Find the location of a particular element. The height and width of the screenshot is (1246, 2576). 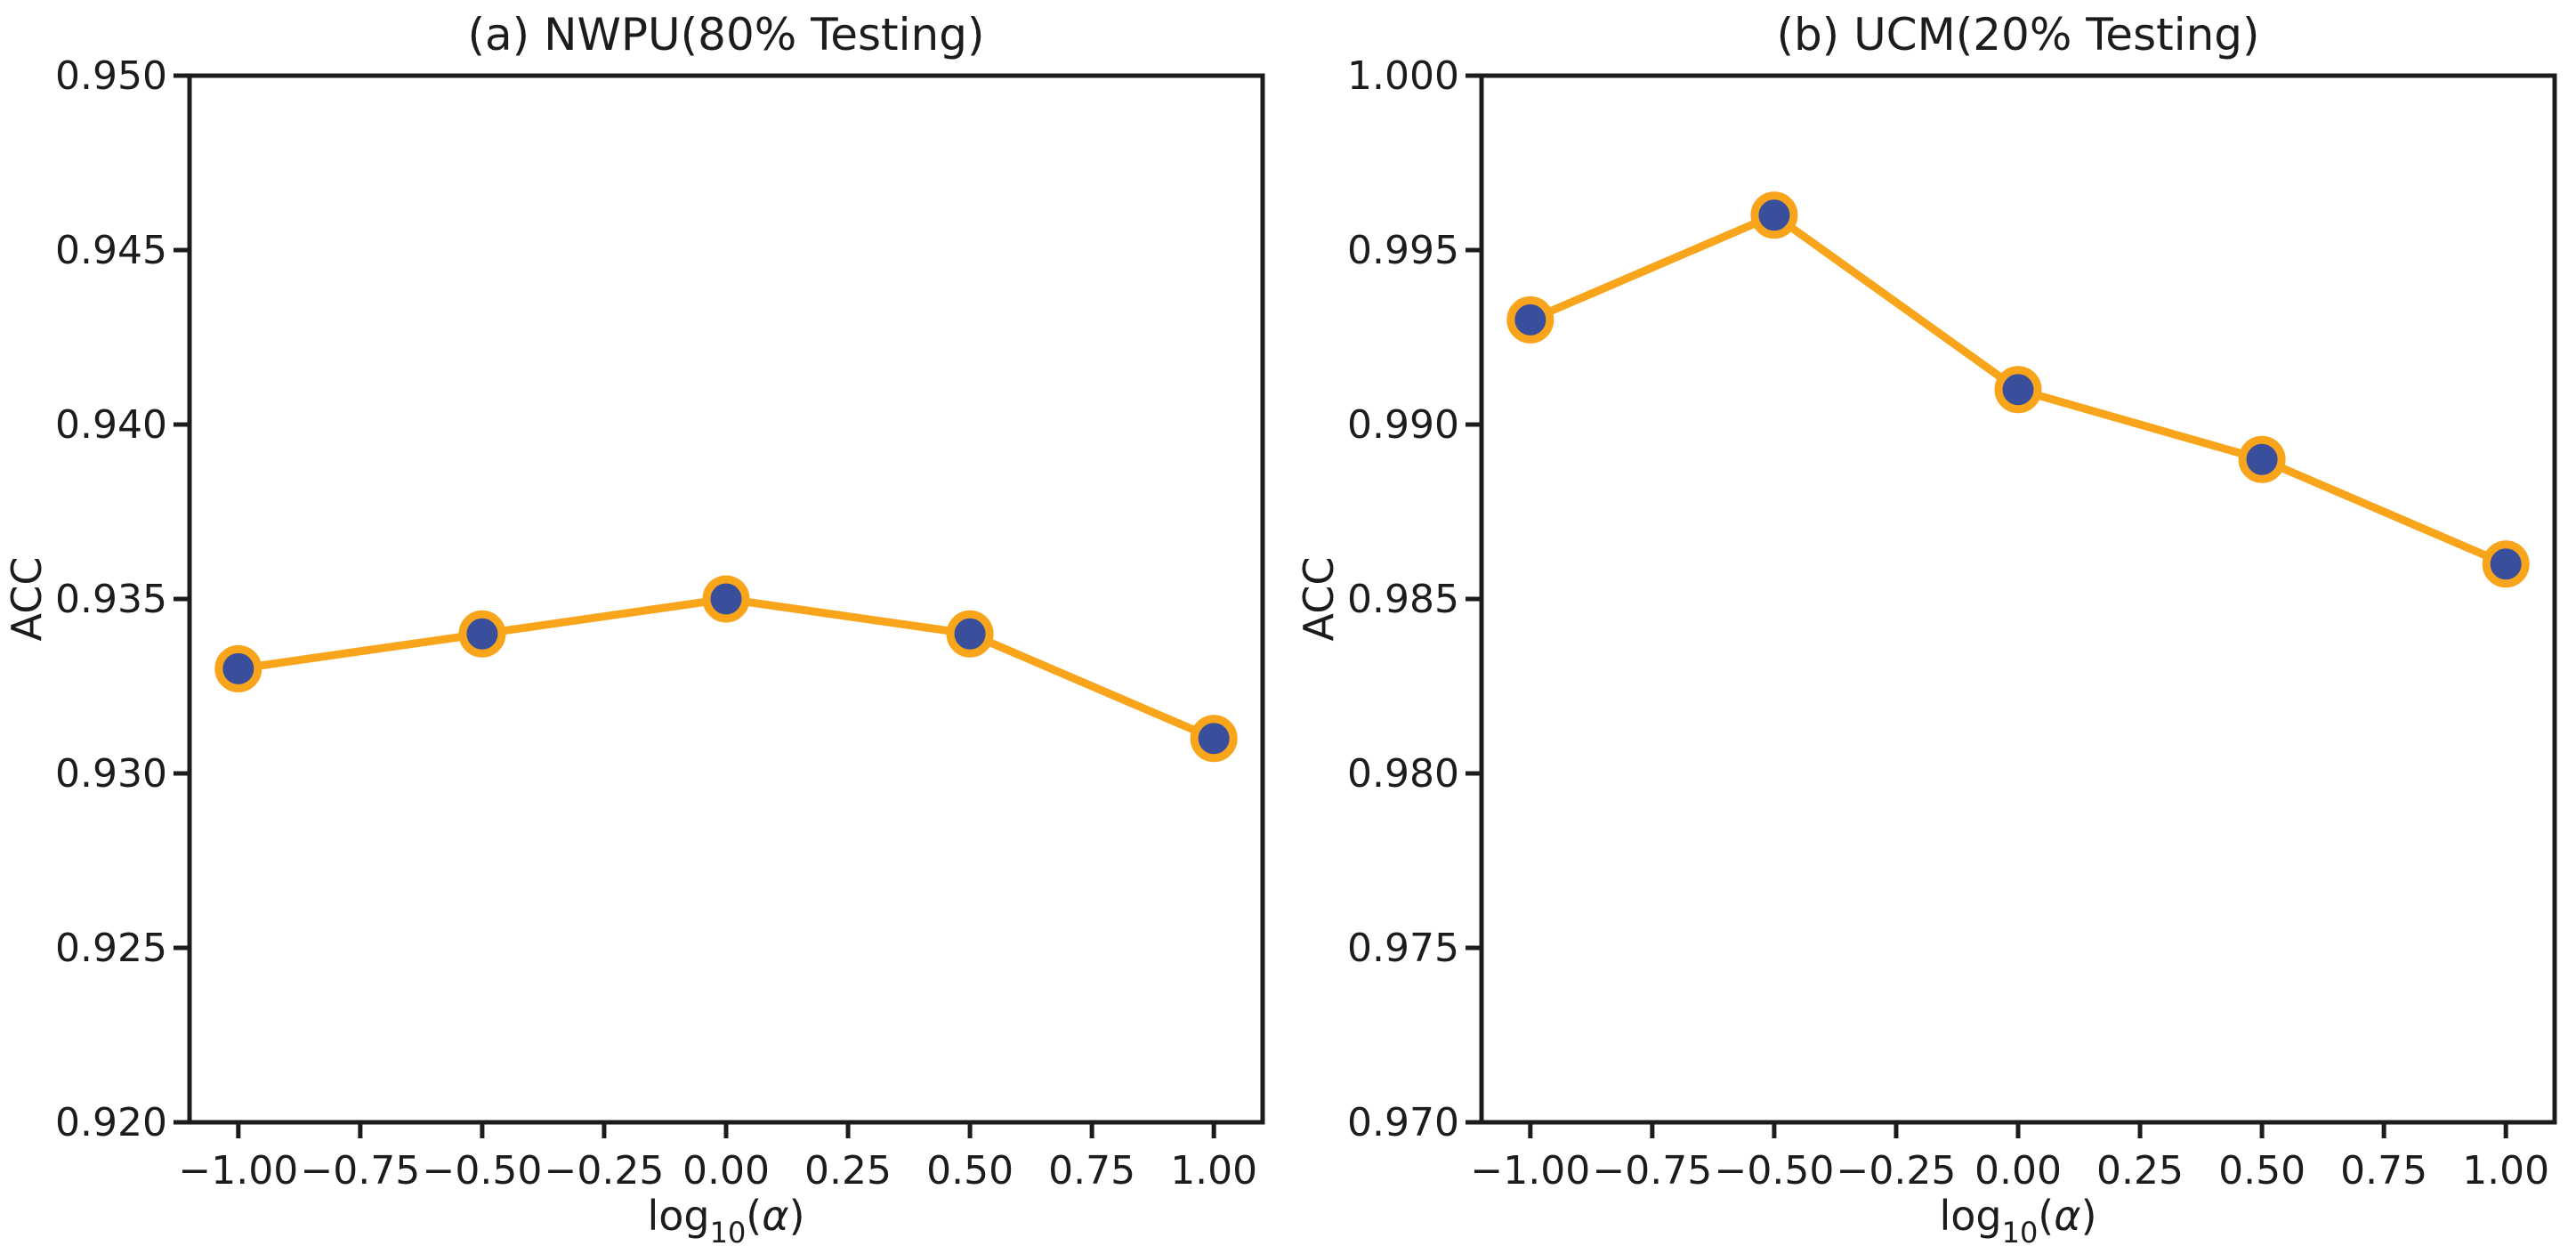

y-tick-label: 0.945 is located at coordinates (111, 251).